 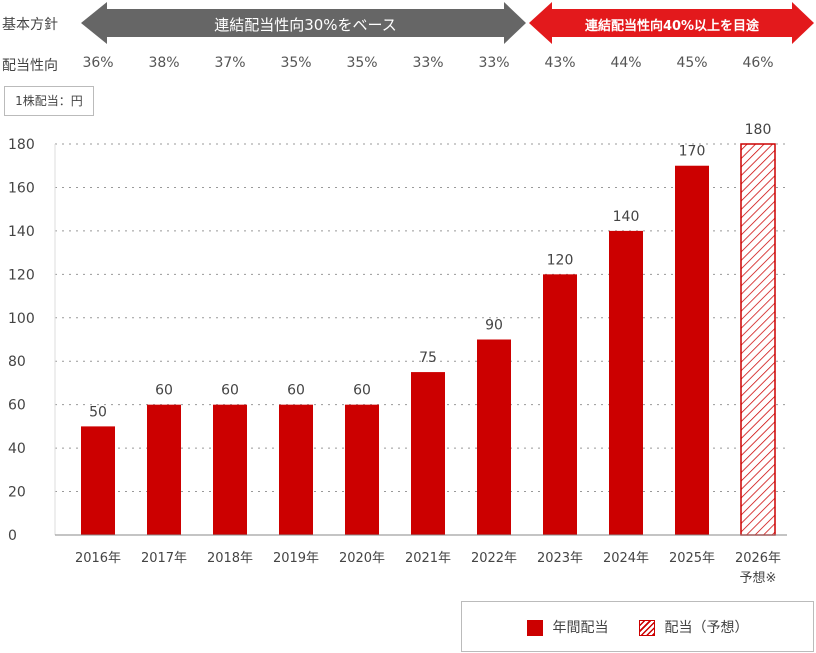 I want to click on legend-item-actual: 年間配当, so click(x=567, y=627).